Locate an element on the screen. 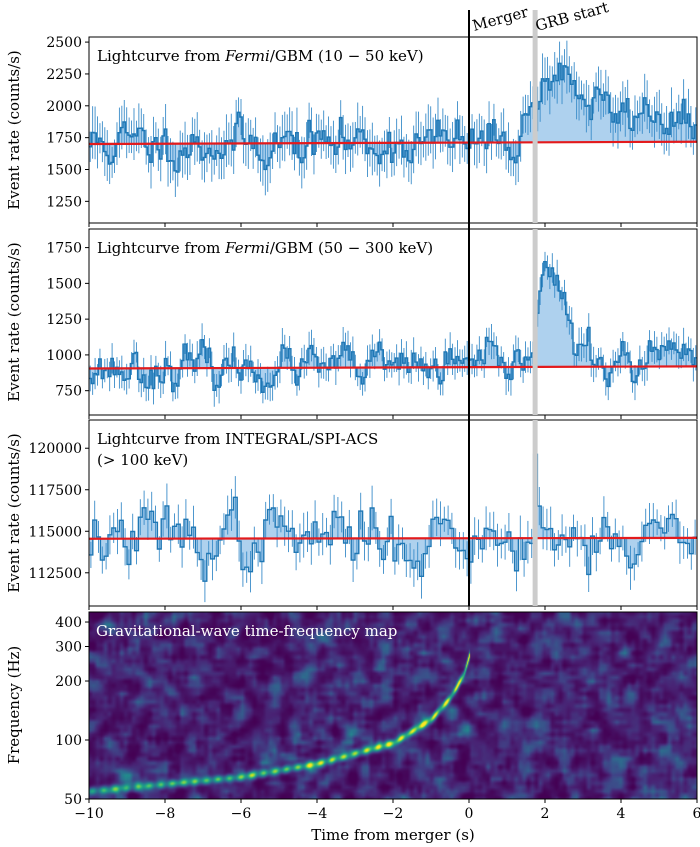  y-tick-label: 750 is located at coordinates (68, 392).